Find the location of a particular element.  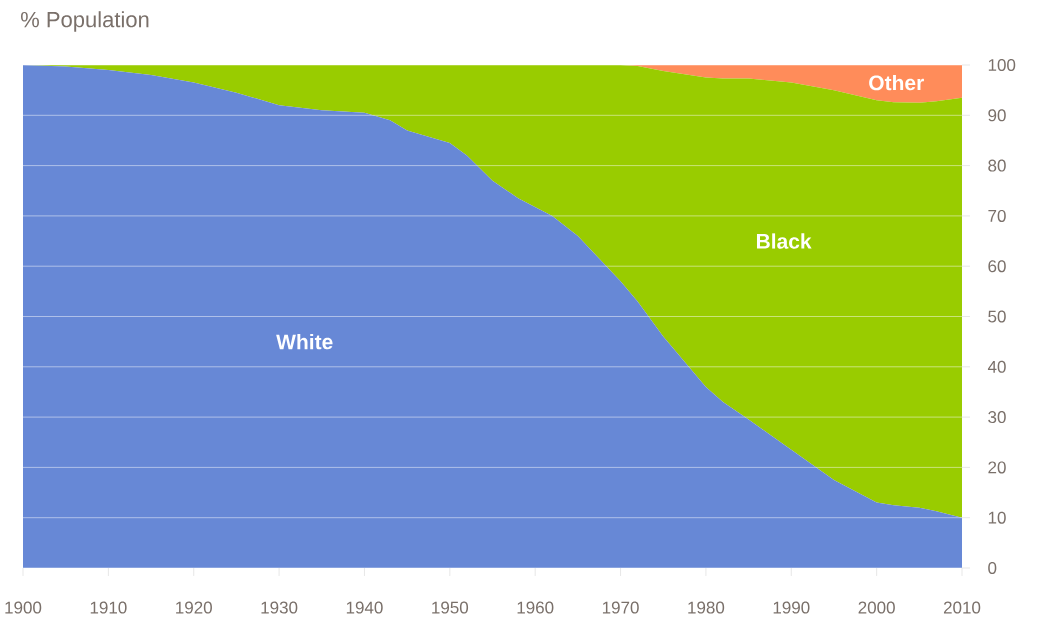

y-tick-label: 80 is located at coordinates (997, 165).